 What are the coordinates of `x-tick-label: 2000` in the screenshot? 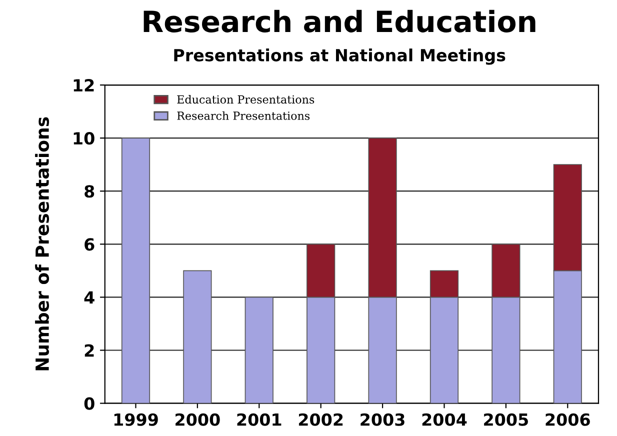 It's located at (198, 419).